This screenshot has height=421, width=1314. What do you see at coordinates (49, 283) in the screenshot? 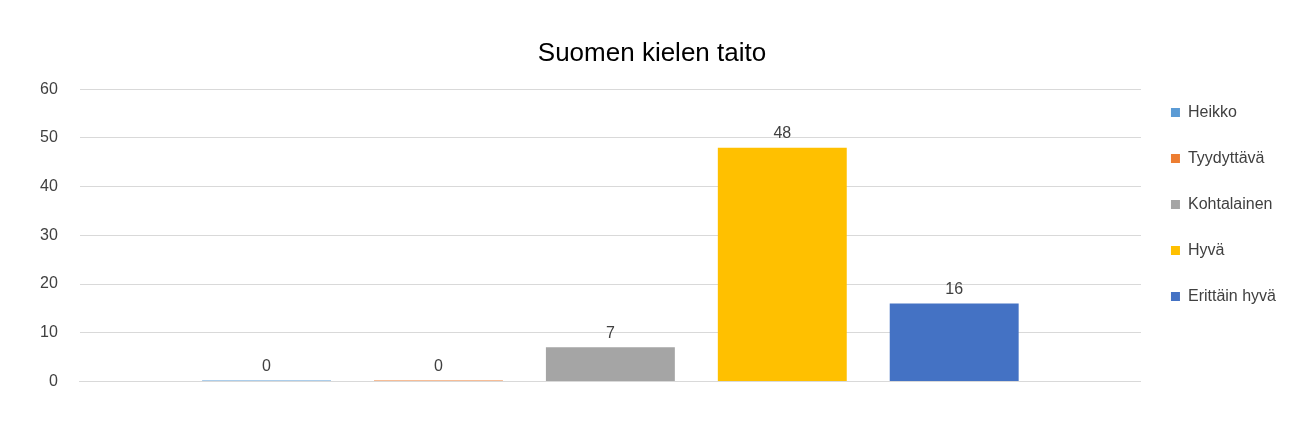
I see `y-tick-label: 20` at bounding box center [49, 283].